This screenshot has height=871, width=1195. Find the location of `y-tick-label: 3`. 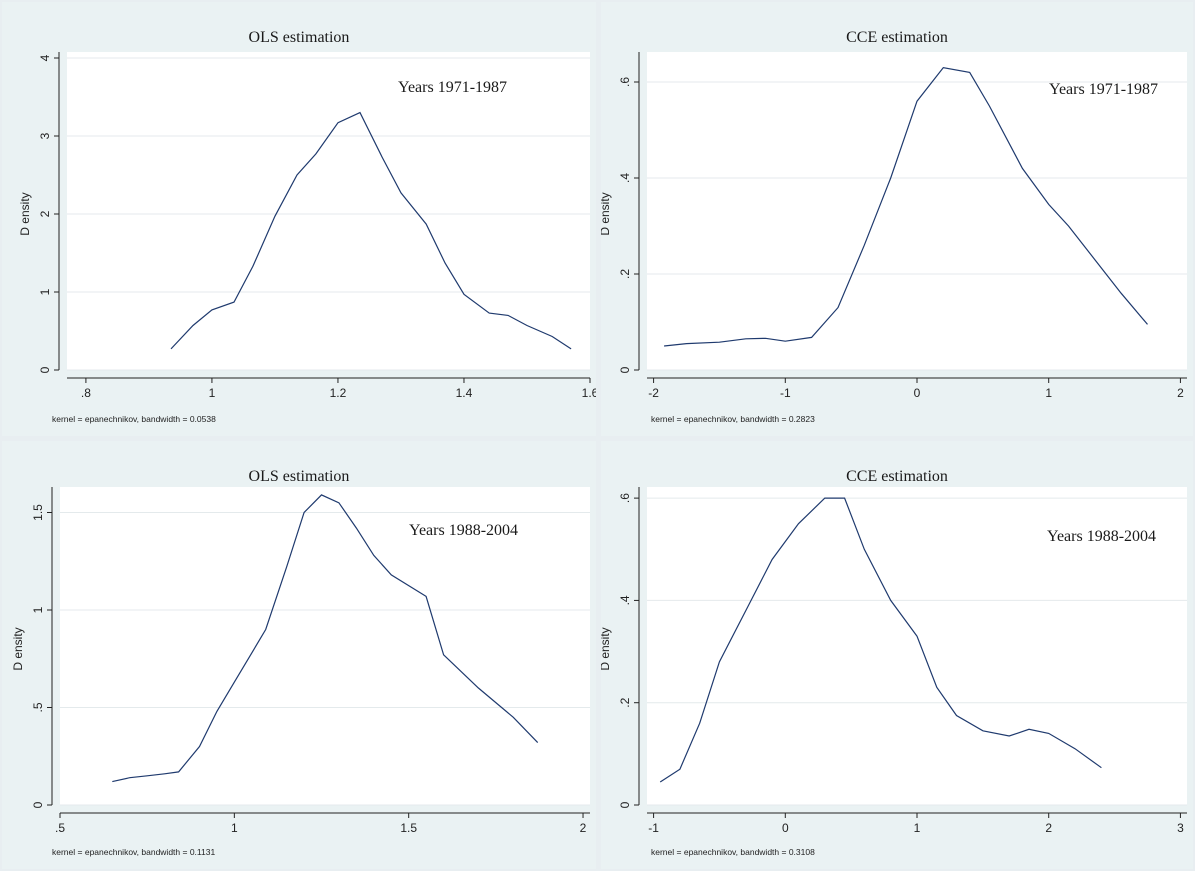

y-tick-label: 3 is located at coordinates (45, 135).